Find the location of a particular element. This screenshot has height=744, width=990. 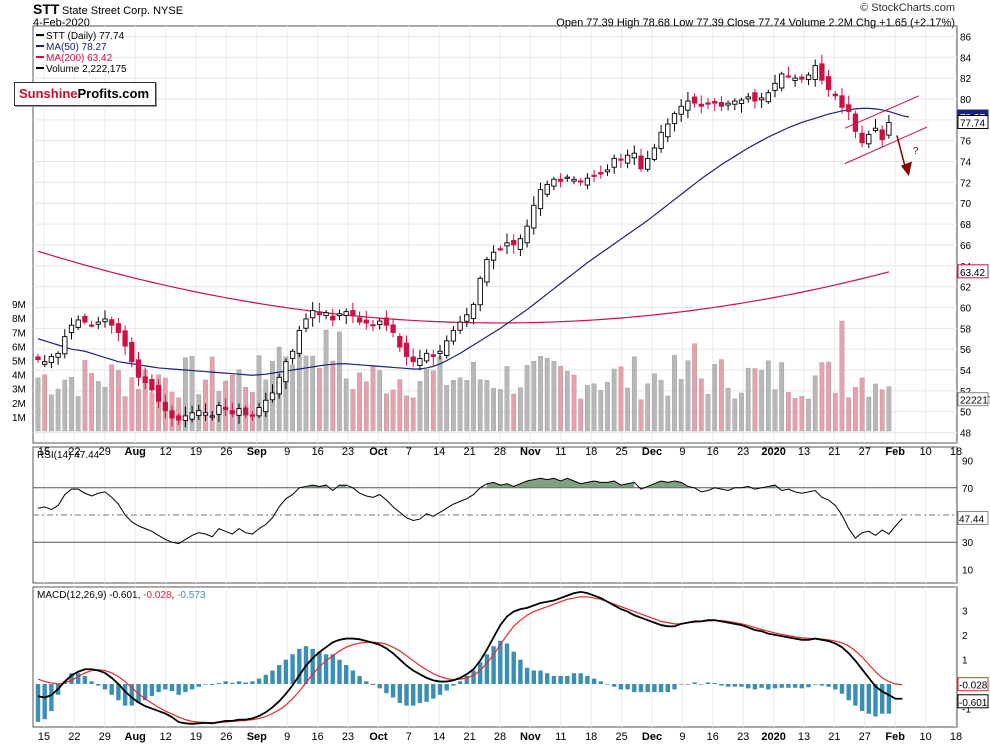

watermark: © StockCharts.com is located at coordinates (907, 8).